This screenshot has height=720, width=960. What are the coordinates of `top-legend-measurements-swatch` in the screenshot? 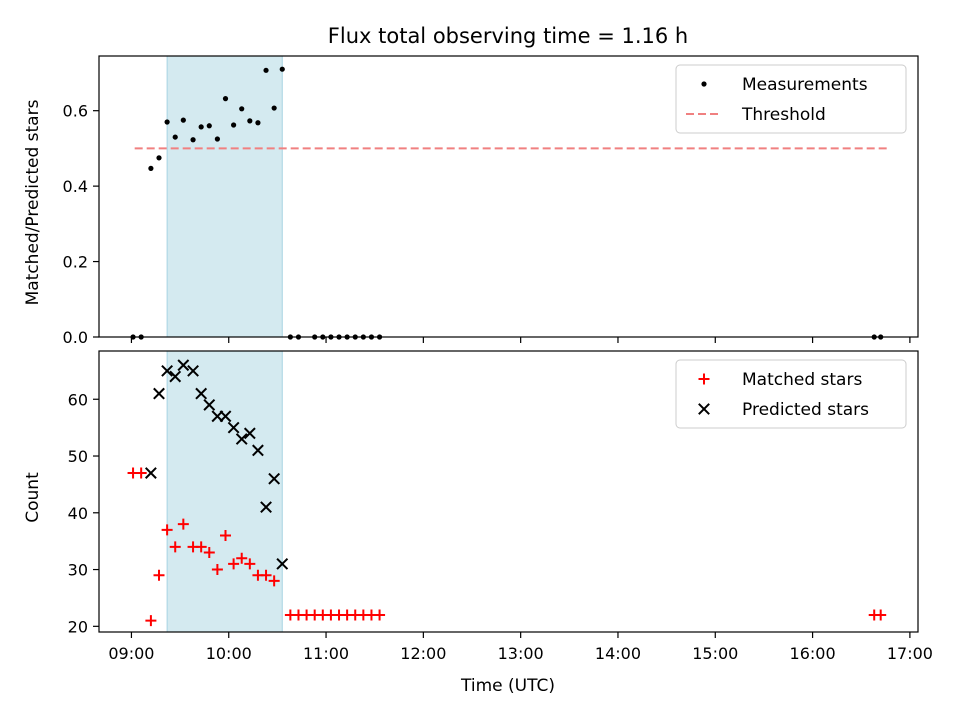 It's located at (704, 84).